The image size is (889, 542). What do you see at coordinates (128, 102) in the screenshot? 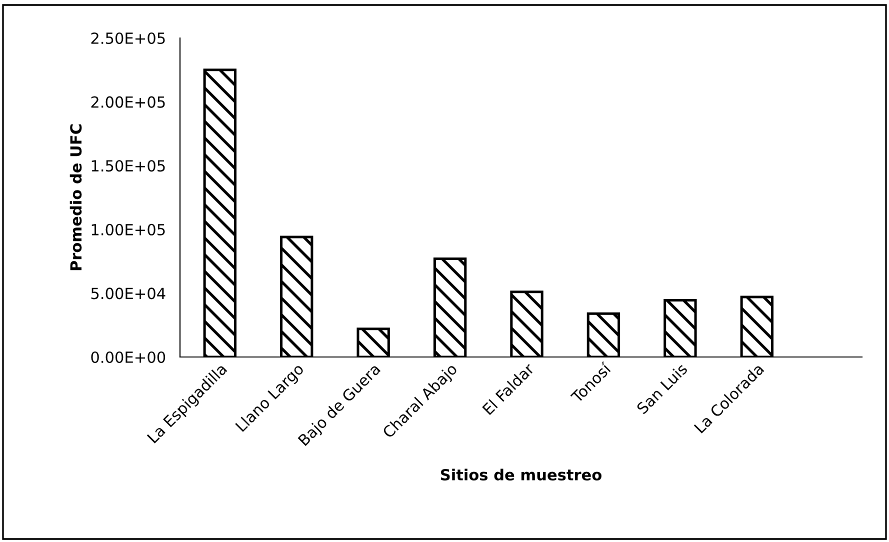
I see `y-tick-label: 2.00E+05` at bounding box center [128, 102].